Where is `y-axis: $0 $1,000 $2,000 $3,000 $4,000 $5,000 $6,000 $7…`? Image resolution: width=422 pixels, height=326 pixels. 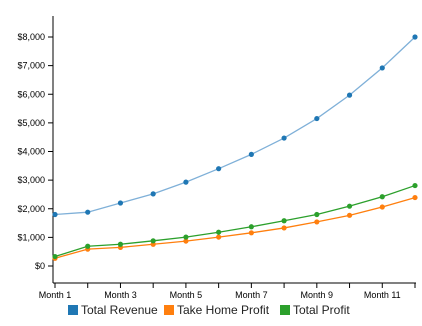 y-axis: $0 $1,000 $2,000 $3,000 $4,000 $5,000 $6,000 $7… is located at coordinates (35, 149).